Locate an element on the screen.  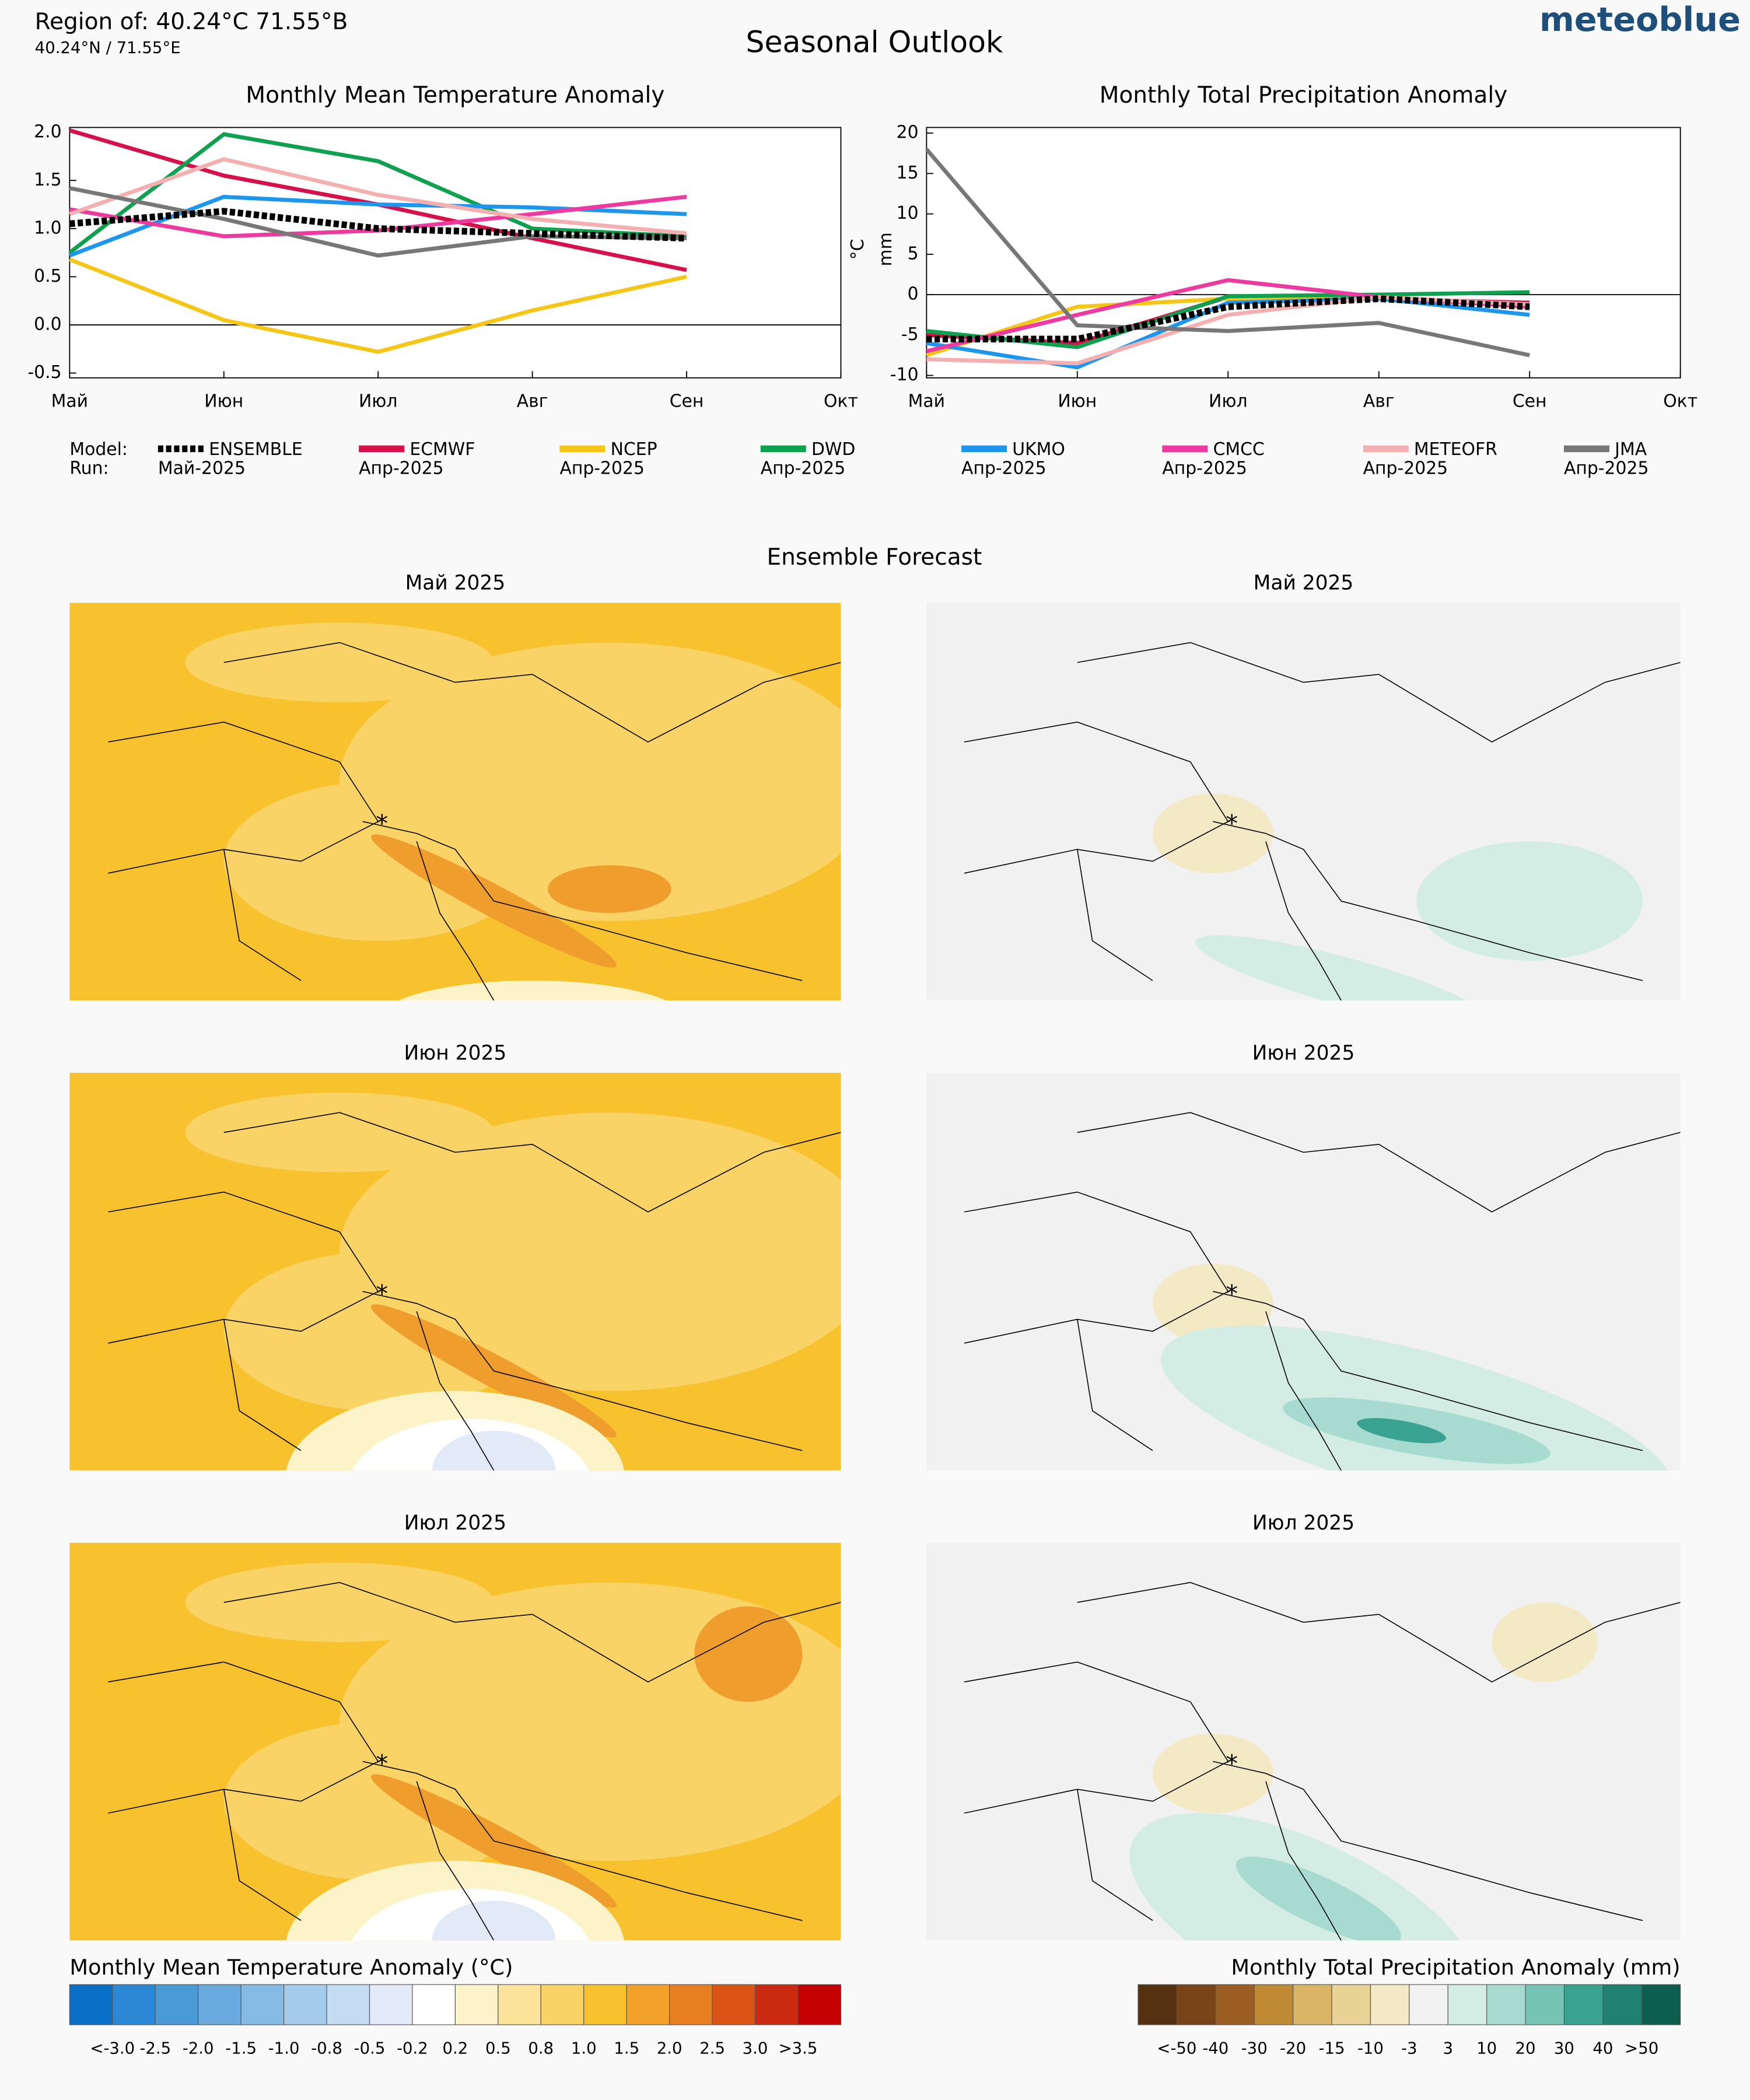
colorbar-label: 40 is located at coordinates (1602, 2048).